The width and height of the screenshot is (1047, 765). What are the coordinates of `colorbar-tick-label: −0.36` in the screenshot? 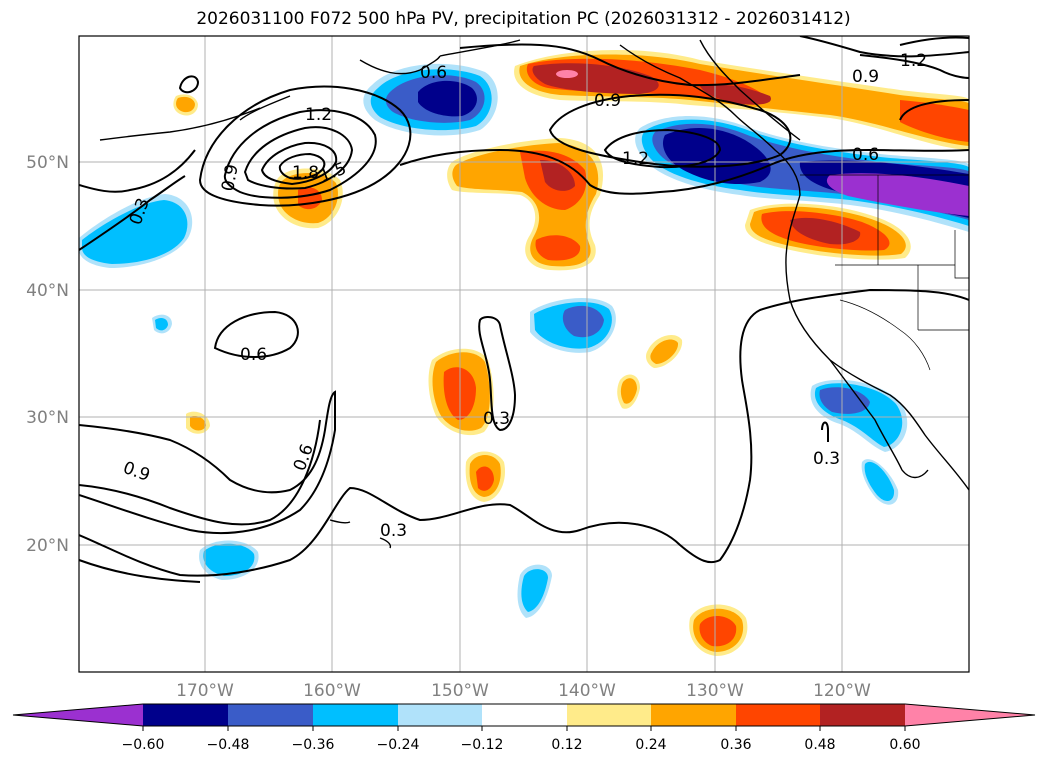 It's located at (313, 745).